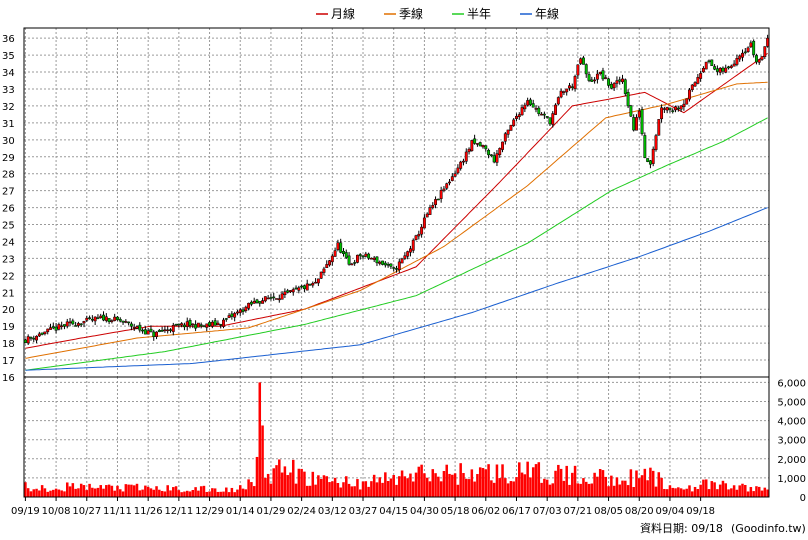  Describe the element at coordinates (547, 511) in the screenshot. I see `x-tick-07/03: 07/03` at that location.